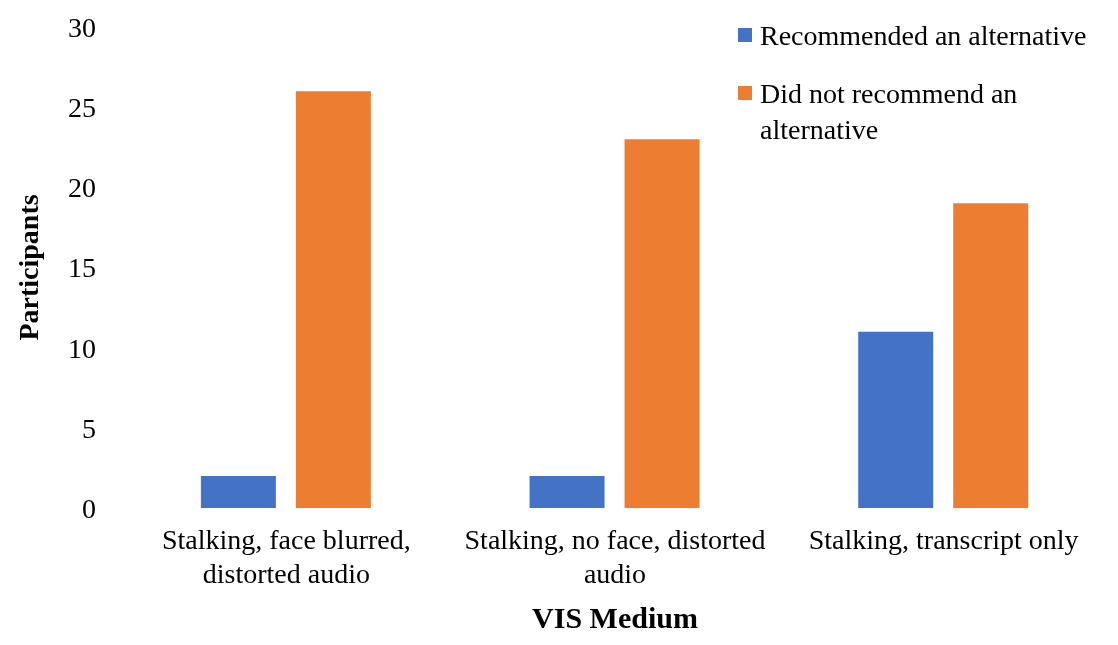 This screenshot has height=645, width=1118. I want to click on legend-label: Did not recommend an alternative, so click(889, 112).